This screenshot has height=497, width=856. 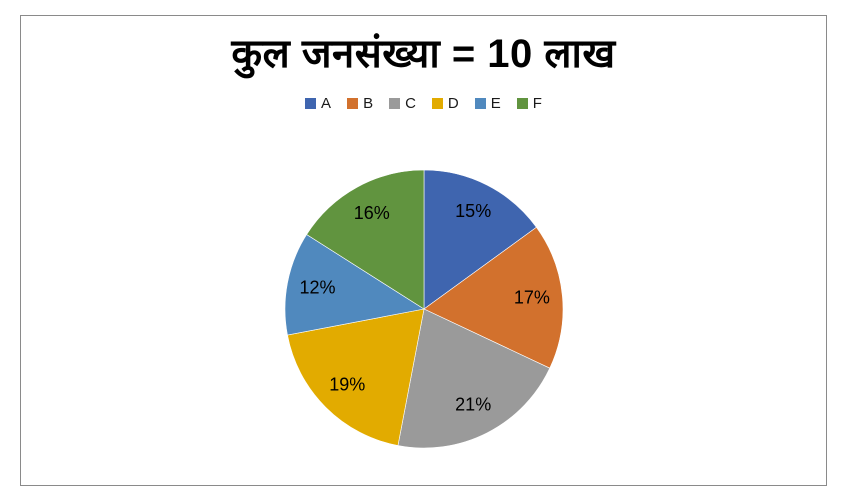 What do you see at coordinates (318, 103) in the screenshot?
I see `legend-item-A: A` at bounding box center [318, 103].